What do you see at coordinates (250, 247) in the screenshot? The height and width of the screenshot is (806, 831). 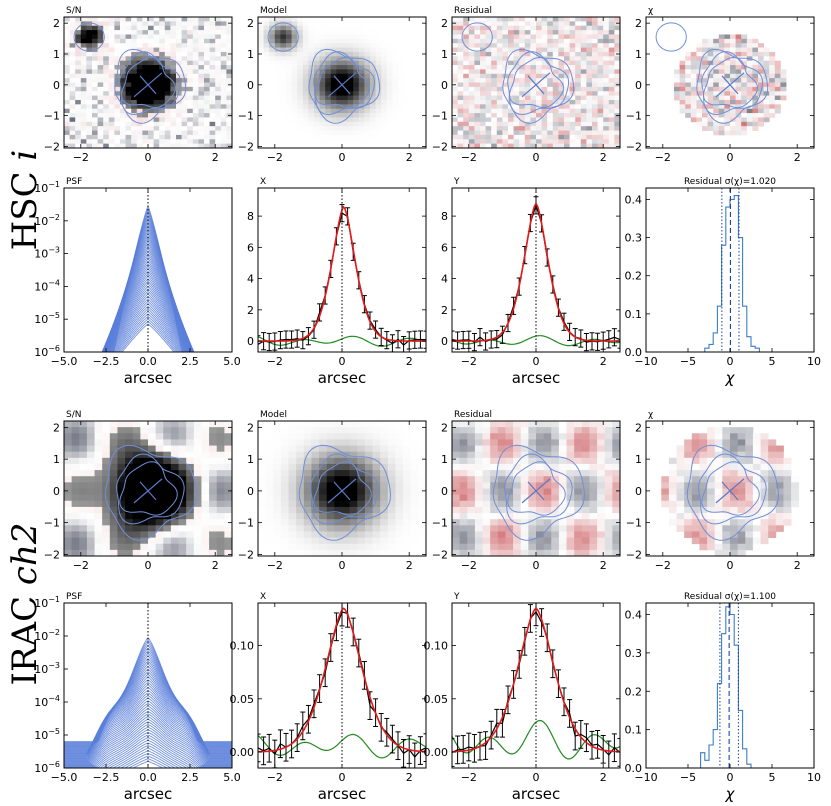 I see `profile-x-ytick-label: 6` at bounding box center [250, 247].